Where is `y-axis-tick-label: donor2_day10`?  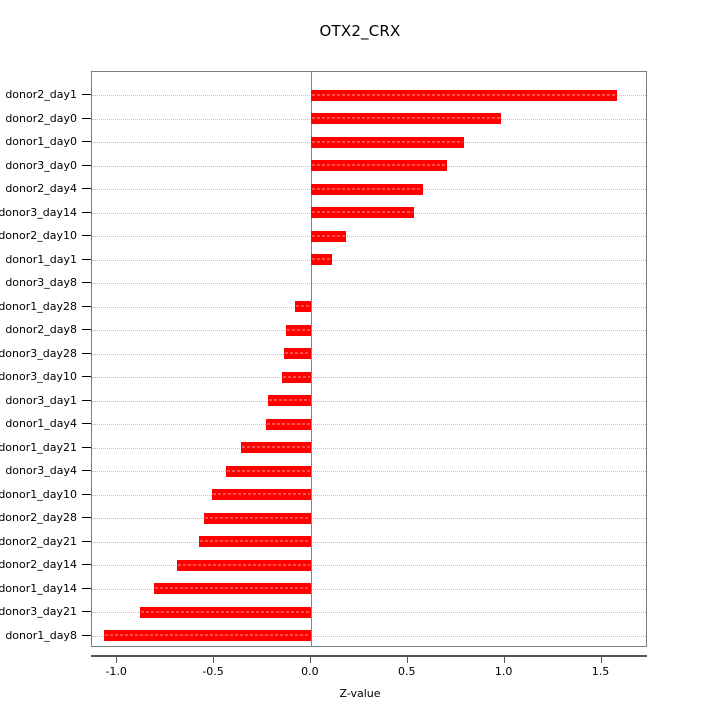
y-axis-tick-label: donor2_day10 is located at coordinates (38, 236).